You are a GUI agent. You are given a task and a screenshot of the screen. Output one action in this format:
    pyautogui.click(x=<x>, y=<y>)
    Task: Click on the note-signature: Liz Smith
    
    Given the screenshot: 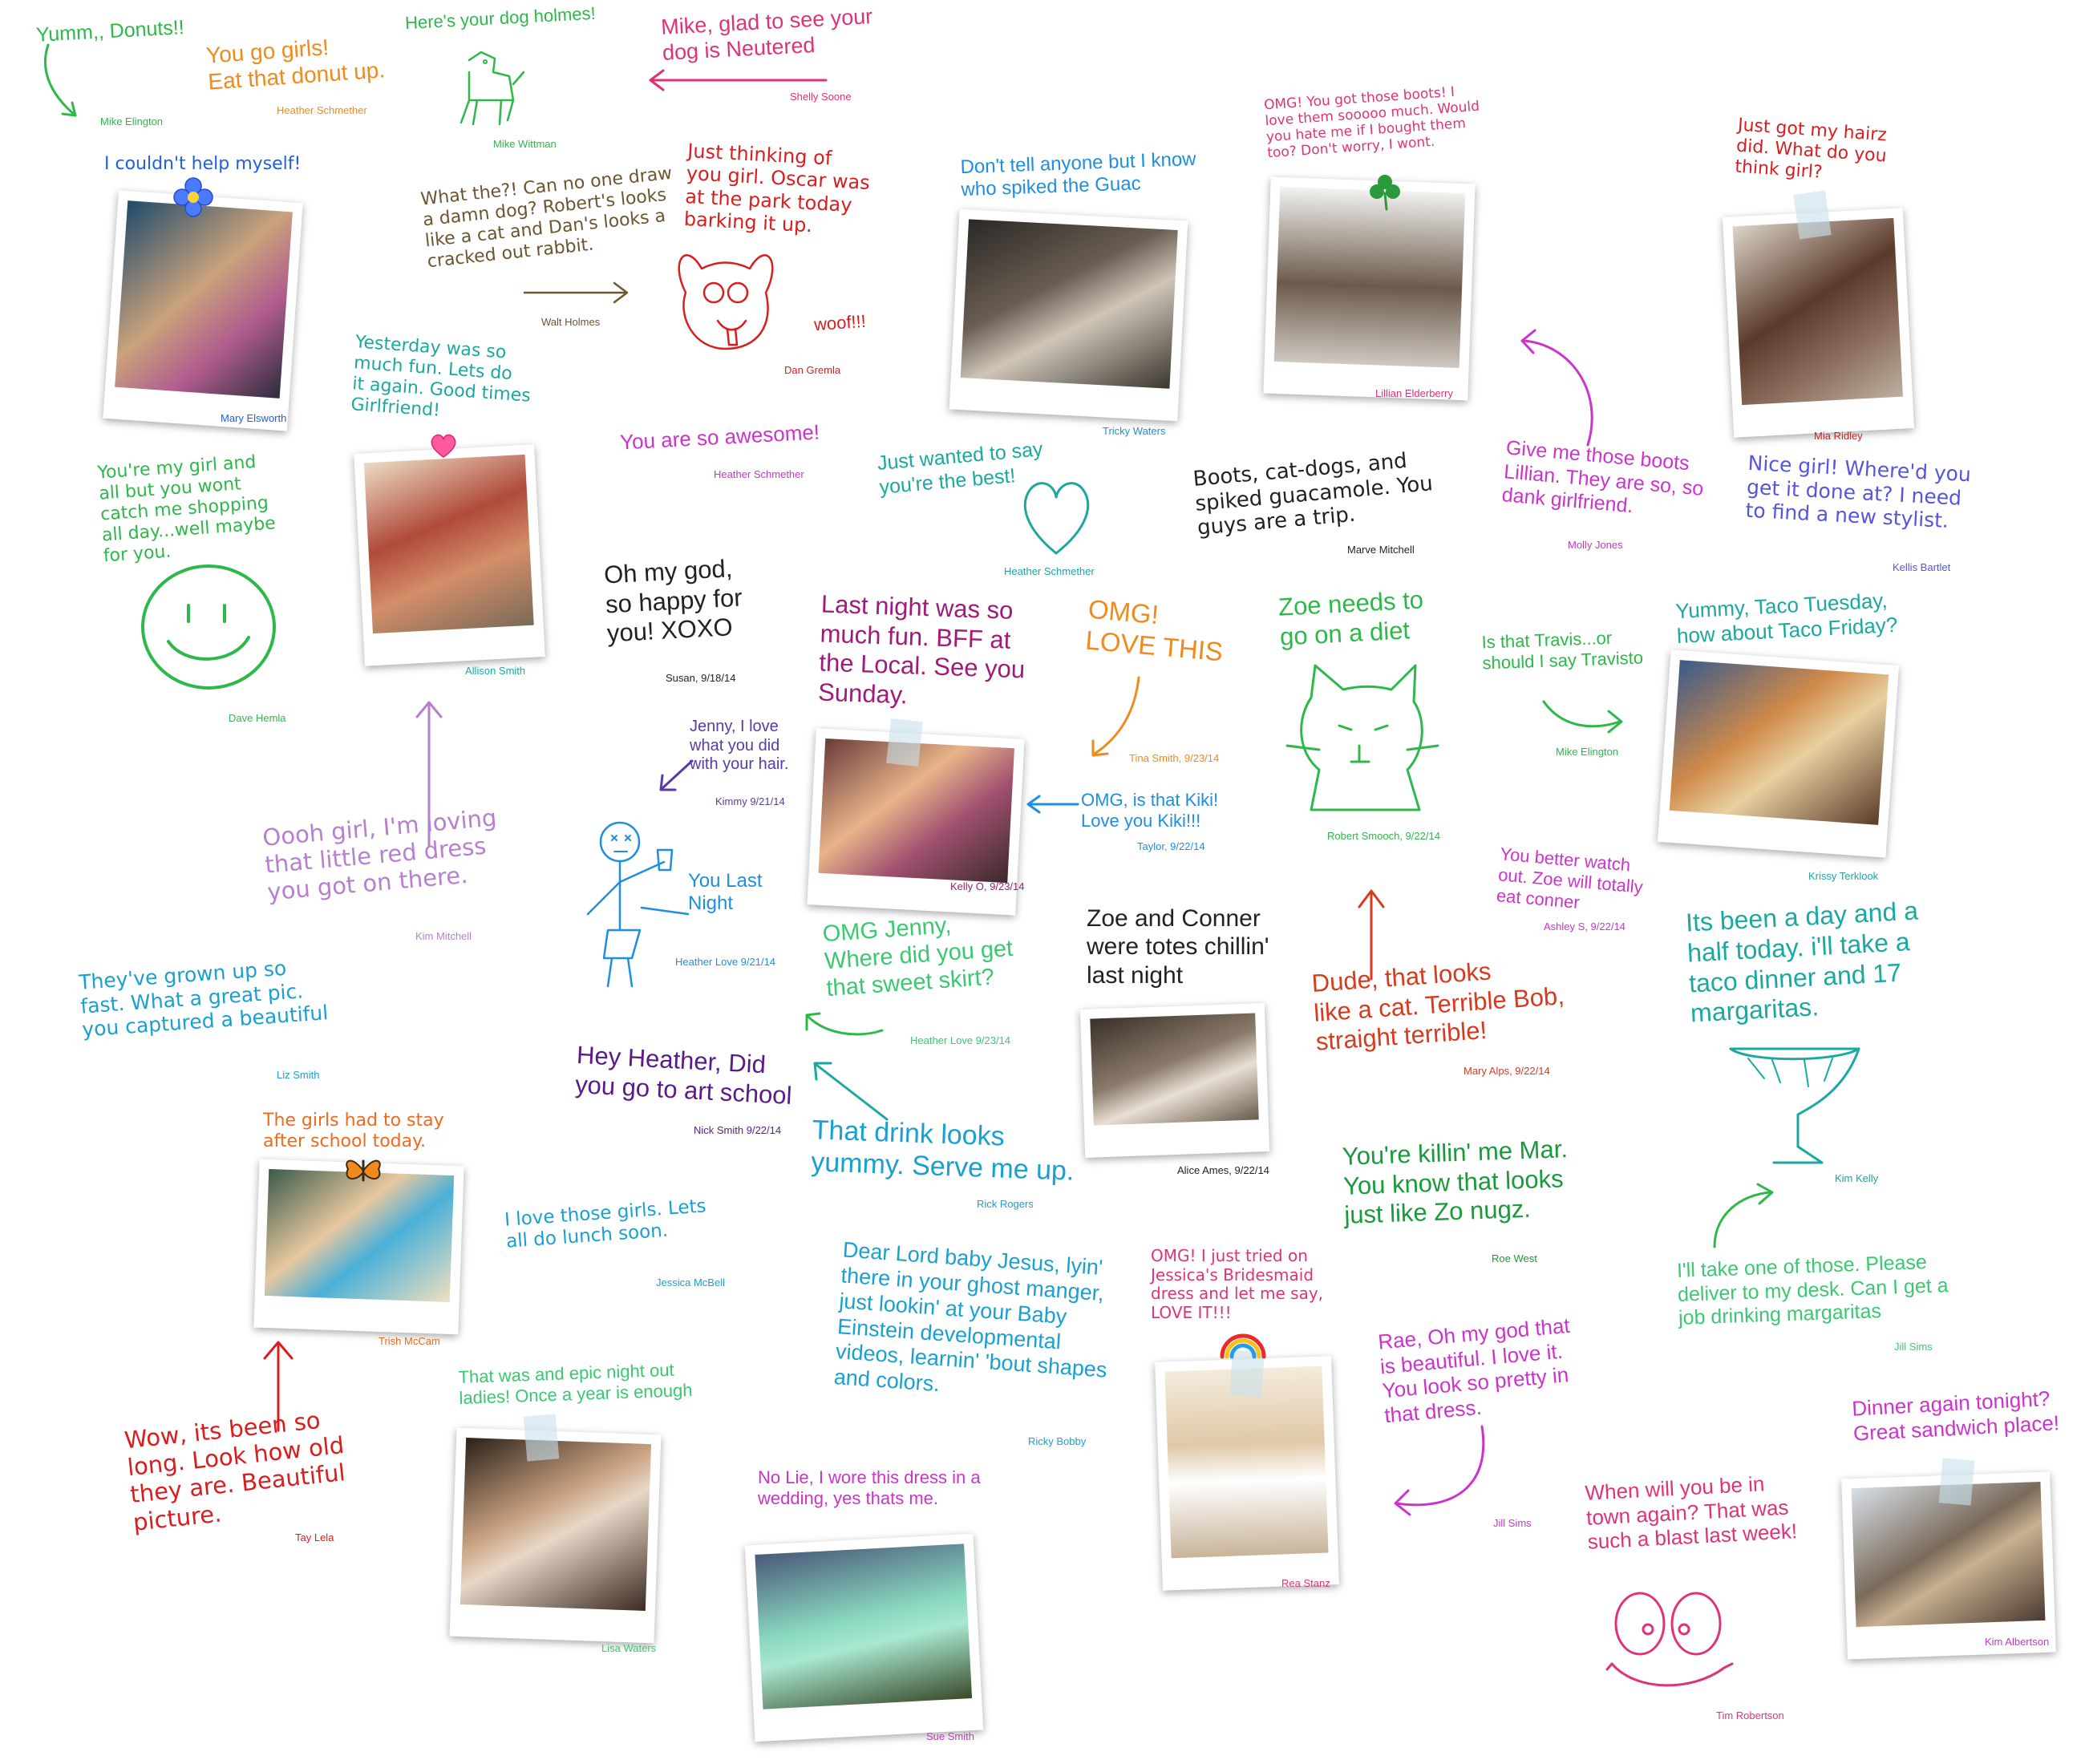 What is the action you would take?
    pyautogui.click(x=299, y=1075)
    